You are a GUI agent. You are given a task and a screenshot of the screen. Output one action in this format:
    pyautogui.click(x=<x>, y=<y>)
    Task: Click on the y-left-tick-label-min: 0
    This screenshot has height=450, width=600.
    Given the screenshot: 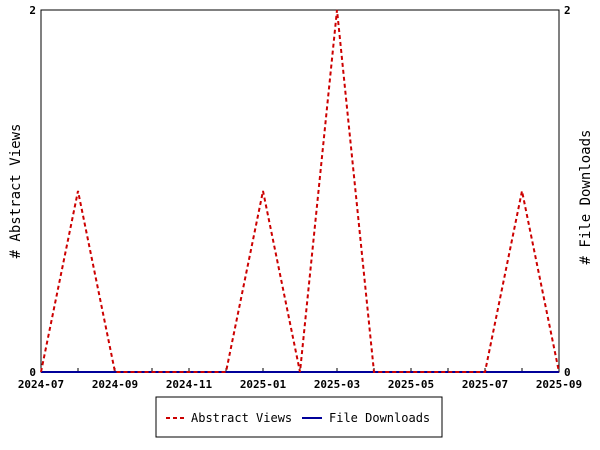 What is the action you would take?
    pyautogui.click(x=32, y=372)
    